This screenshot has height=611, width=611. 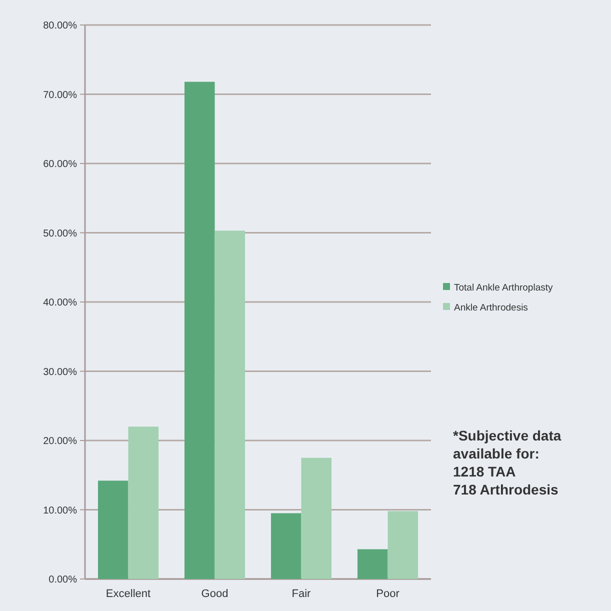 I want to click on y-tick-label: 10.00%, so click(x=60, y=510).